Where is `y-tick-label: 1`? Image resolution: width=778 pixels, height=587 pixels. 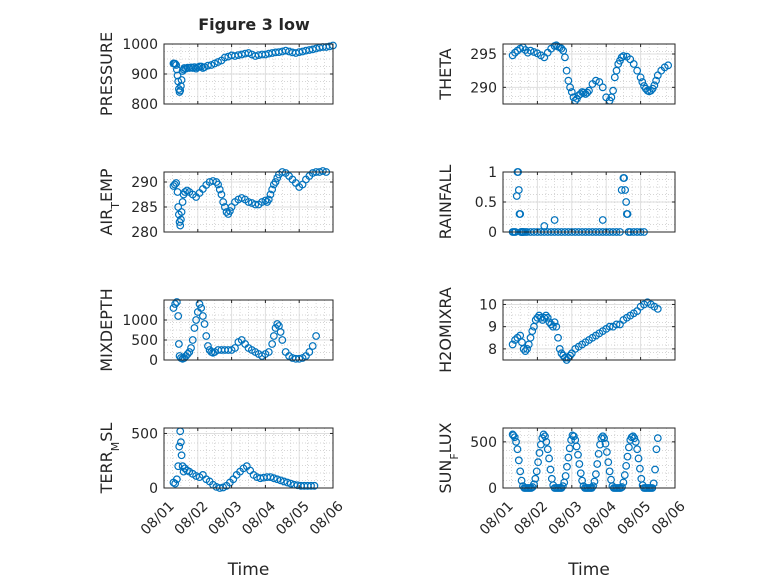 y-tick-label: 1 is located at coordinates (492, 173).